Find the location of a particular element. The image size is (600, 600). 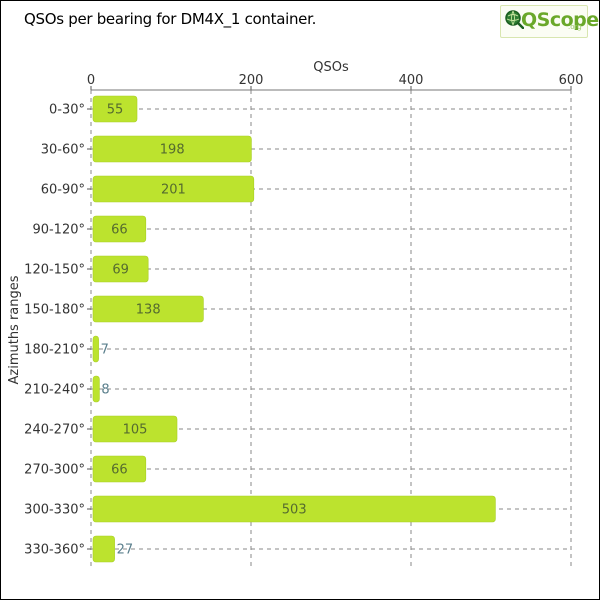

chart-title: QSOs per bearing for DM4X_1 container. is located at coordinates (170, 19).